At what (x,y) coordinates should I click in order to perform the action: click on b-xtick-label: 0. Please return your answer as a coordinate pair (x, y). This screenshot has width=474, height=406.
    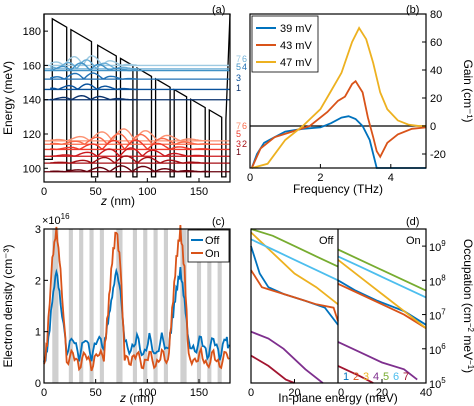
    Looking at the image, I should click on (250, 178).